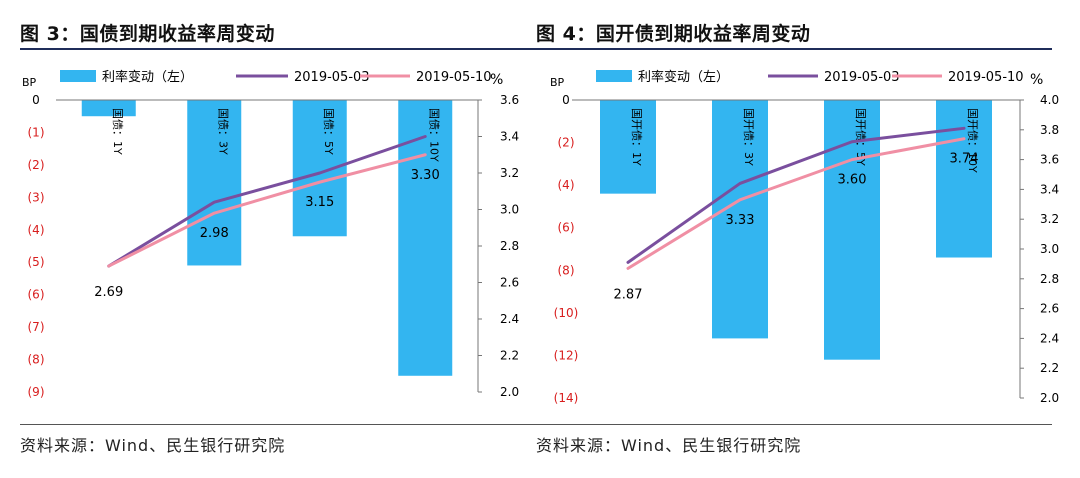 The height and width of the screenshot is (478, 1080). What do you see at coordinates (637, 137) in the screenshot?
I see `category-label: 国开债：1Y` at bounding box center [637, 137].